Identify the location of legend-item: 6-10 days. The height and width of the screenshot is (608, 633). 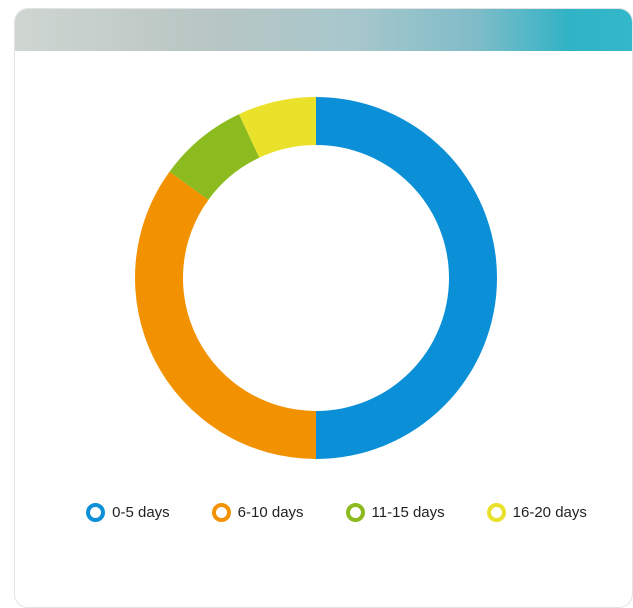
(257, 512).